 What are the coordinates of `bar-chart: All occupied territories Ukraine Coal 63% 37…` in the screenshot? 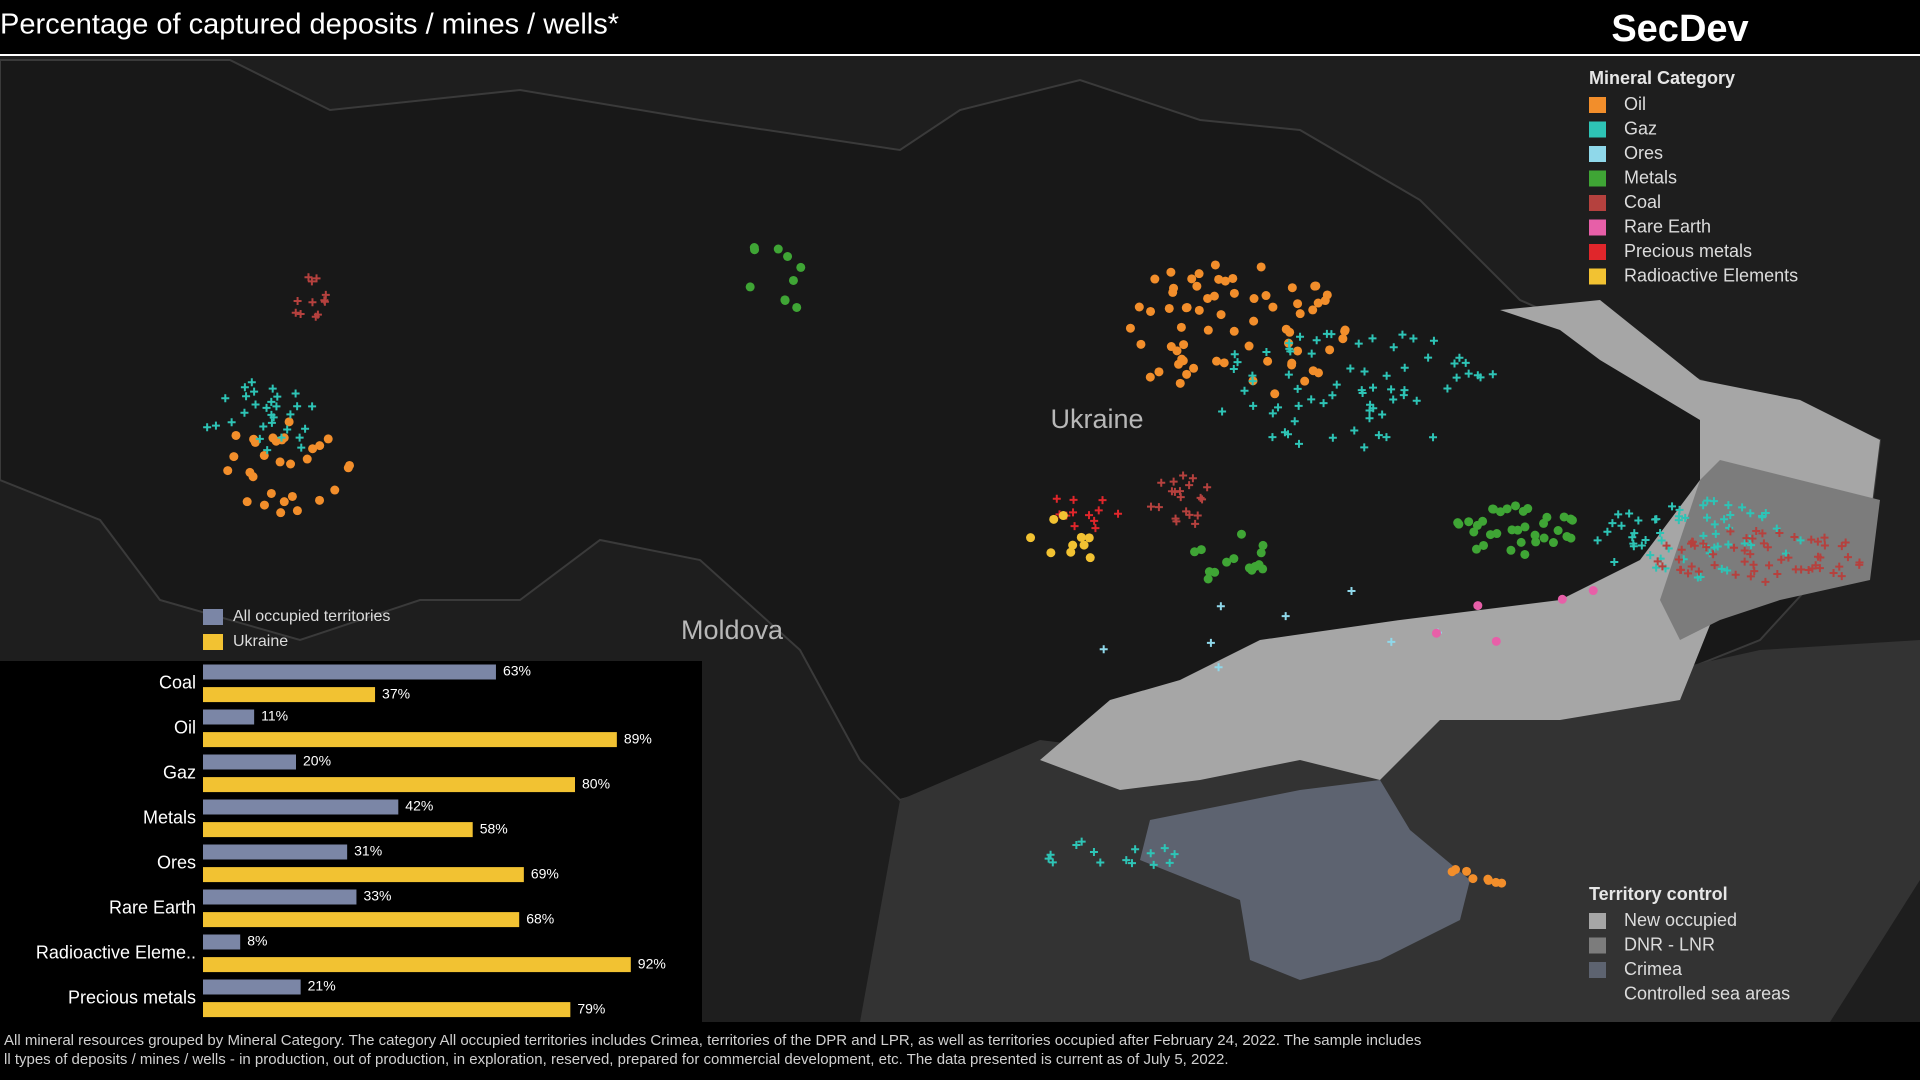 It's located at (351, 813).